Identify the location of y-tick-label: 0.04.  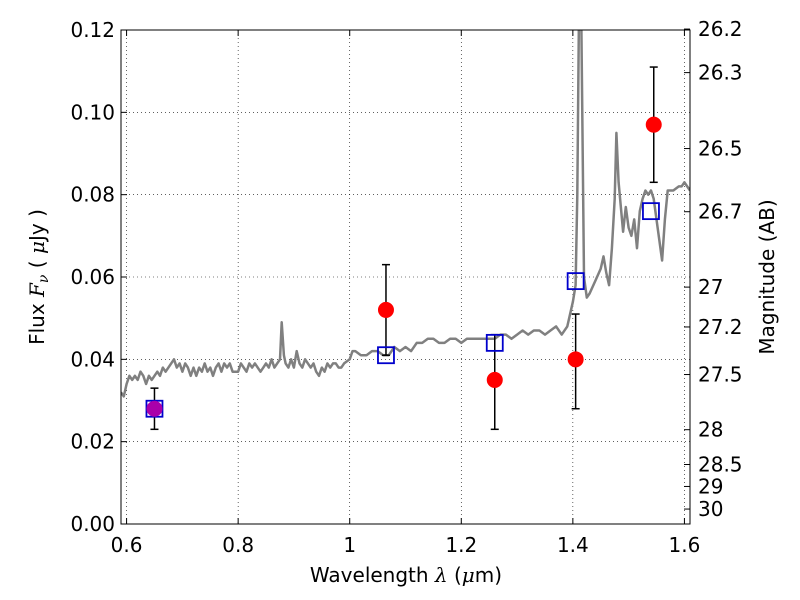
(92, 359).